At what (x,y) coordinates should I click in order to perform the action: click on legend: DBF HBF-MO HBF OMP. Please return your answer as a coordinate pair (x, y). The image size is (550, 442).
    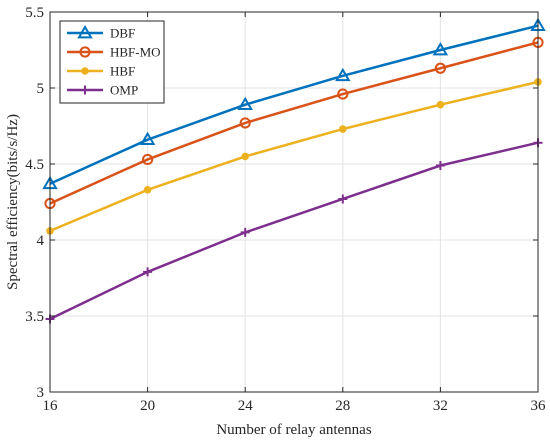
    Looking at the image, I should click on (112, 62).